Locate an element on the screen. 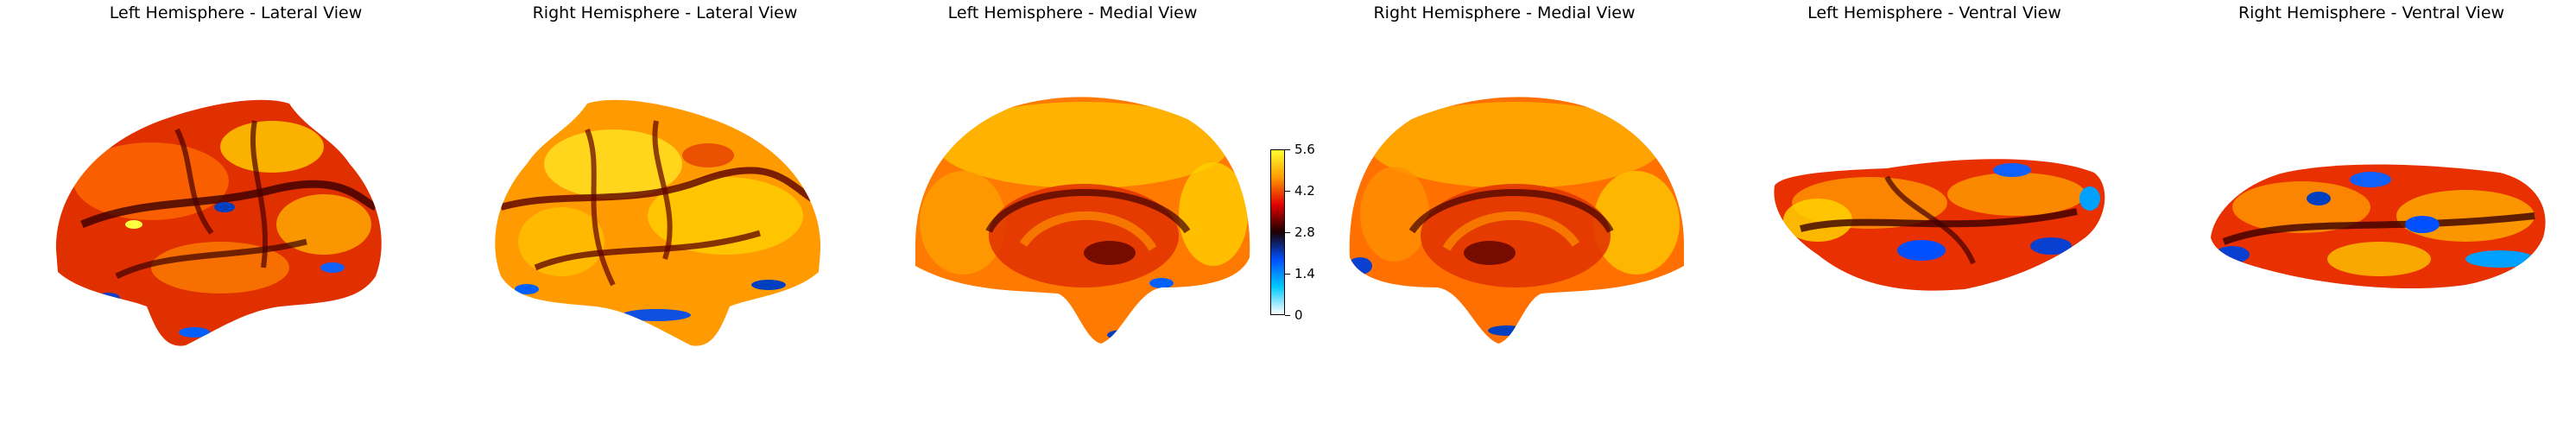  colorbar-tick-label: 0 is located at coordinates (1298, 315).